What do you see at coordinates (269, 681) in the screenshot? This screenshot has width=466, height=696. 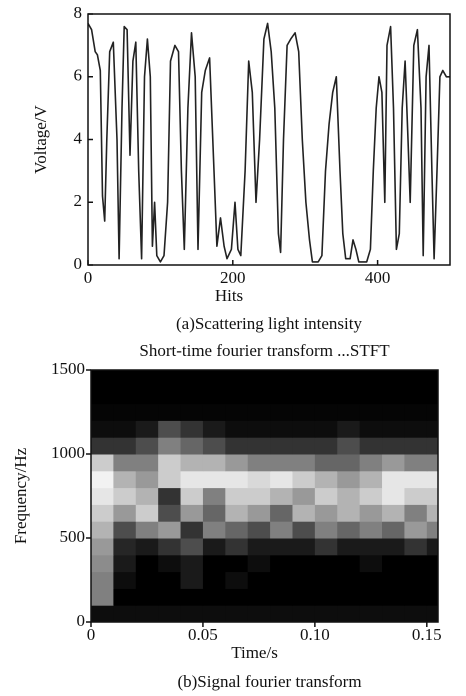 I see `caption: (b)Signal fourier transform` at bounding box center [269, 681].